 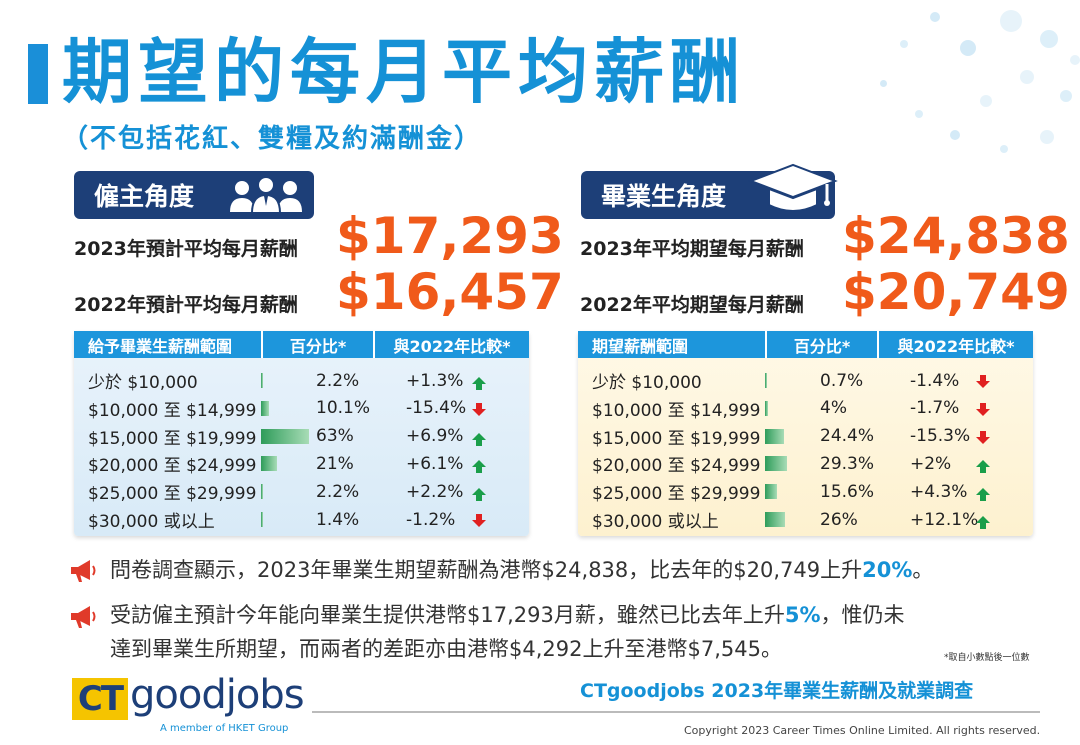 What do you see at coordinates (692, 305) in the screenshot?
I see `graduate-2022-label: 2022年平均期望每月薪酬` at bounding box center [692, 305].